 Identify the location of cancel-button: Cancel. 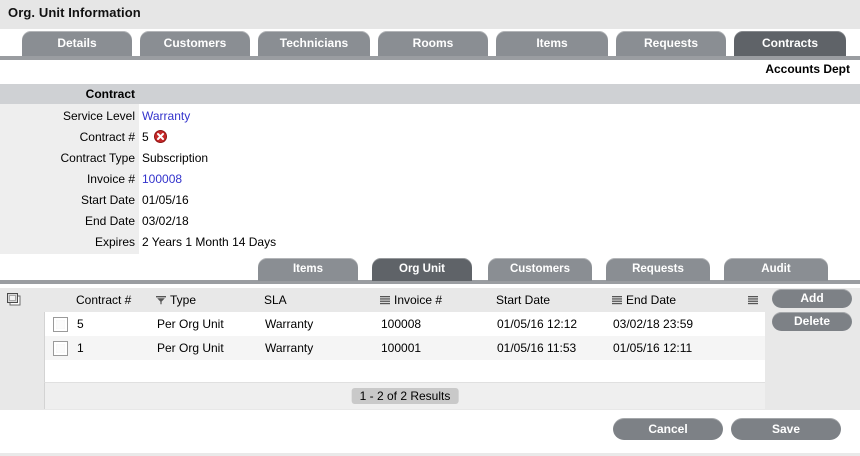
(668, 429).